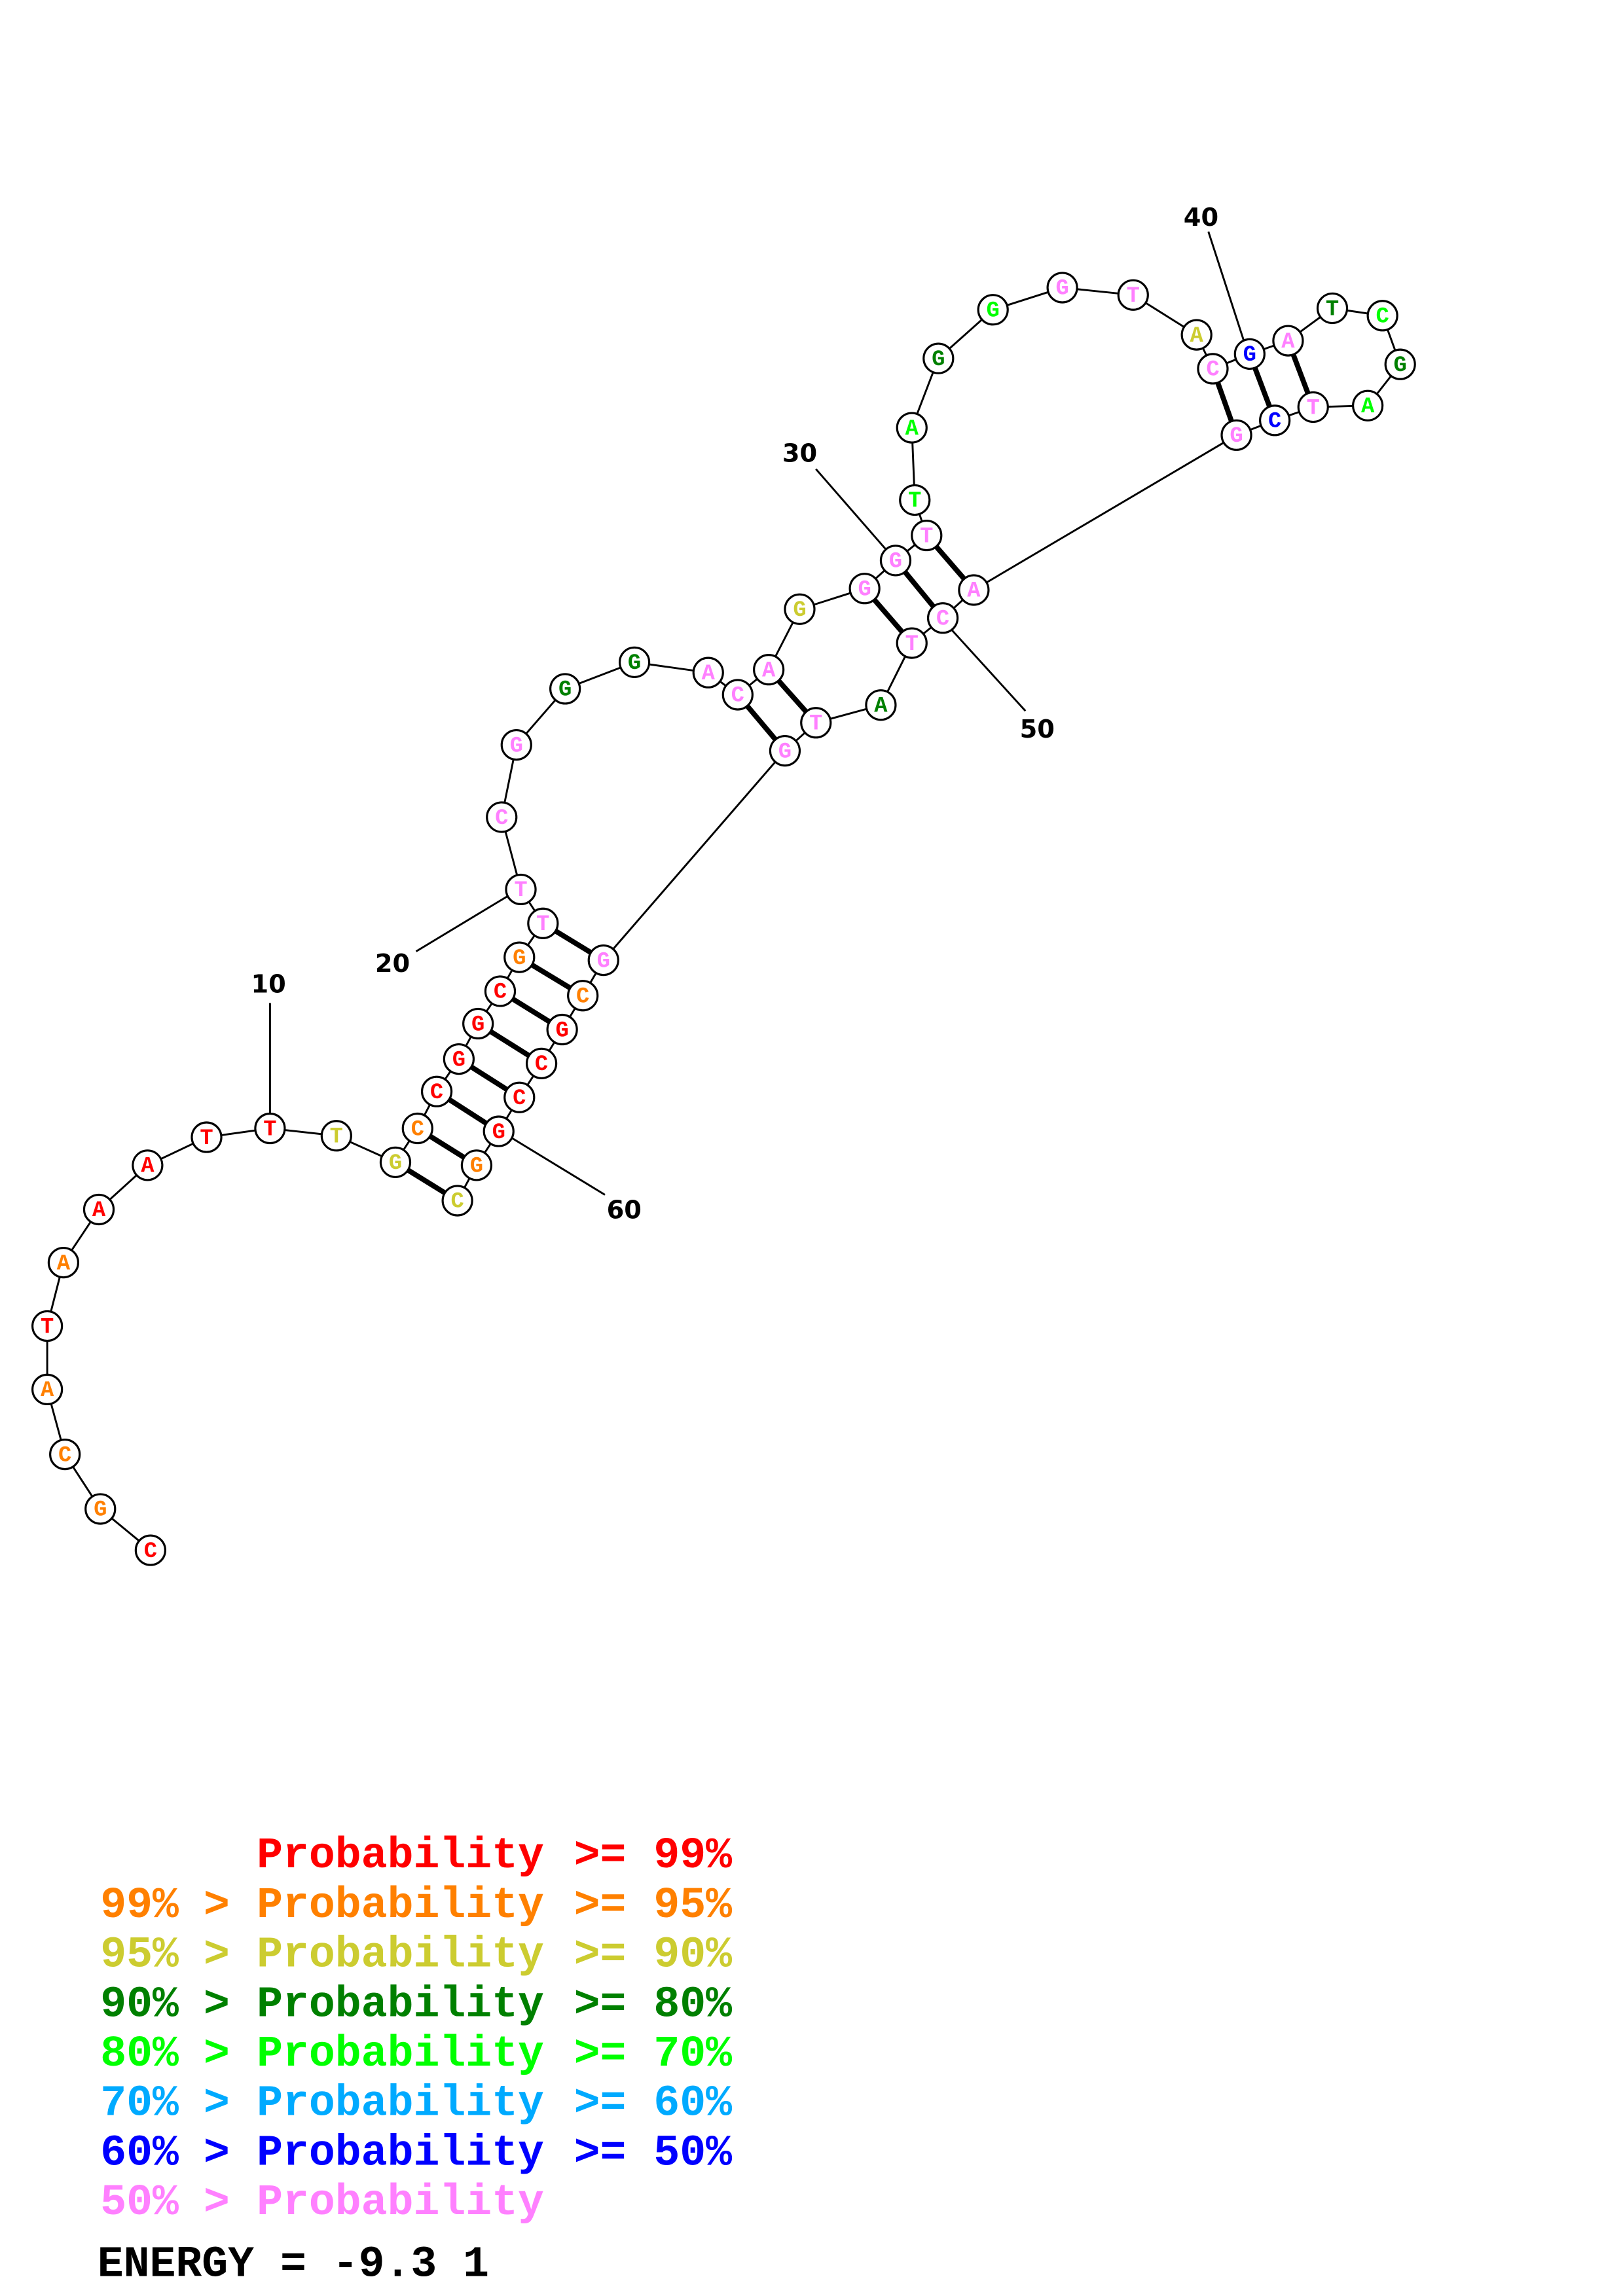 The width and height of the screenshot is (1623, 2296). Describe the element at coordinates (1105, 512) in the screenshot. I see `backbone-segment` at that location.